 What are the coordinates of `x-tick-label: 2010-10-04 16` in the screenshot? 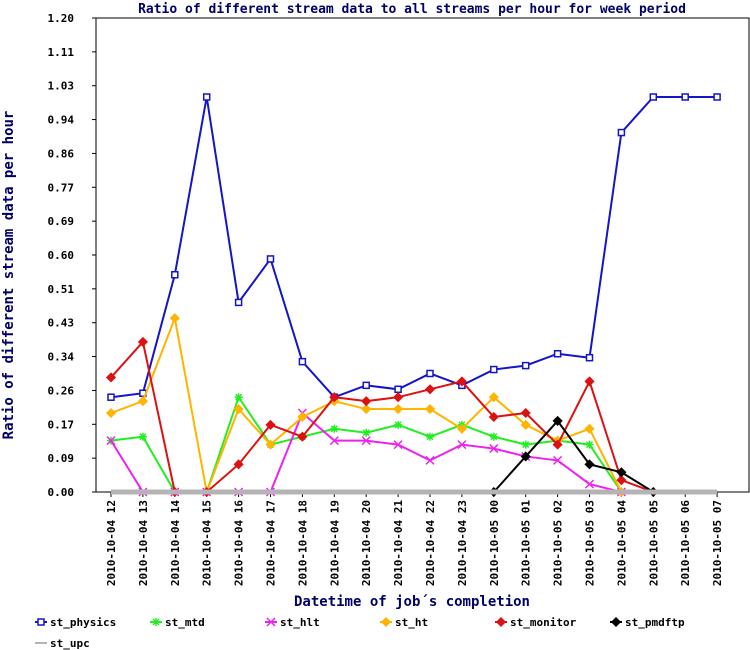 It's located at (239, 543).